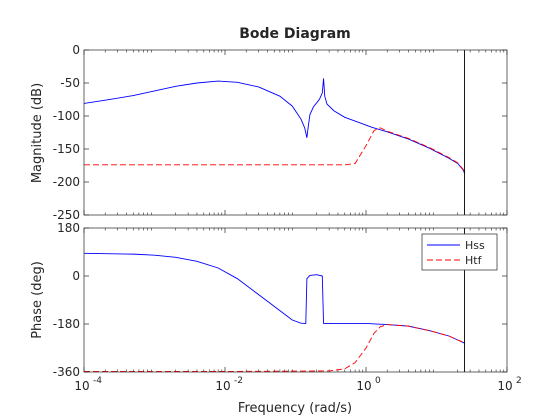 The height and width of the screenshot is (420, 560). I want to click on magnitude-y-tick-label: -200, so click(66, 182).